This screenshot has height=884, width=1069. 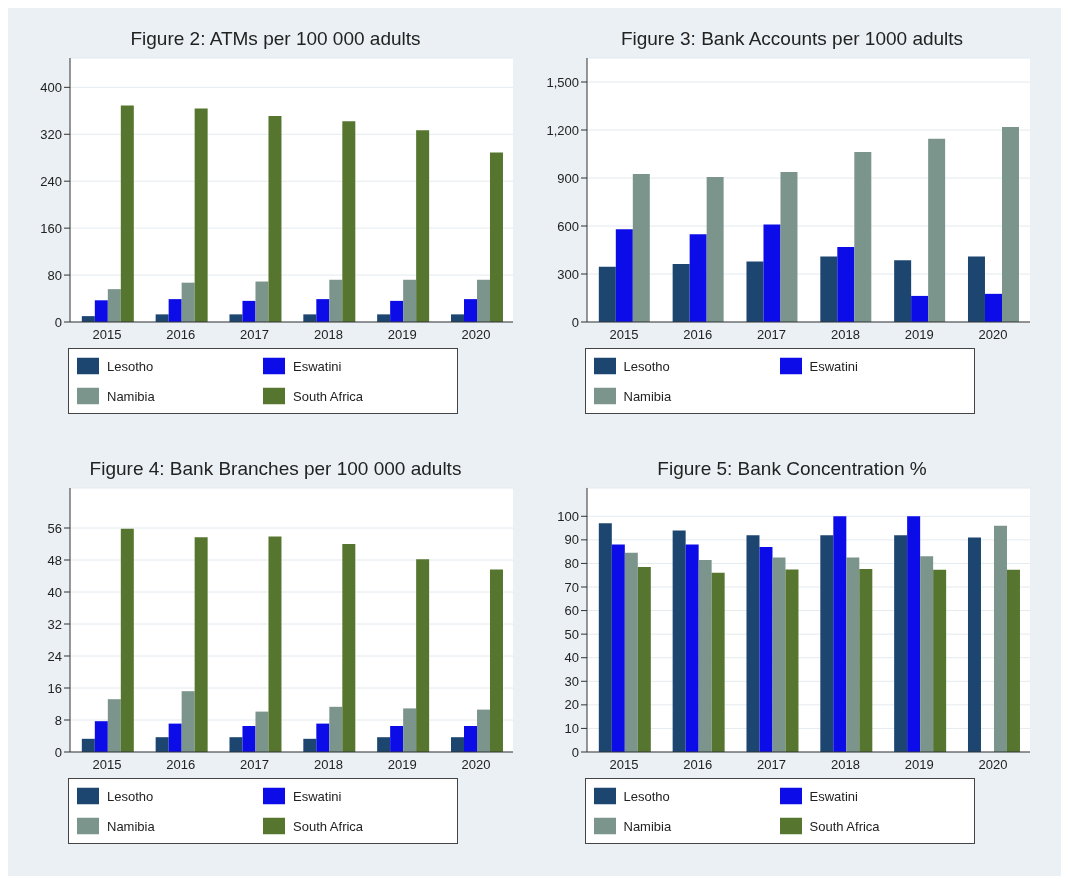 I want to click on y-tick-label: 240, so click(x=51, y=181).